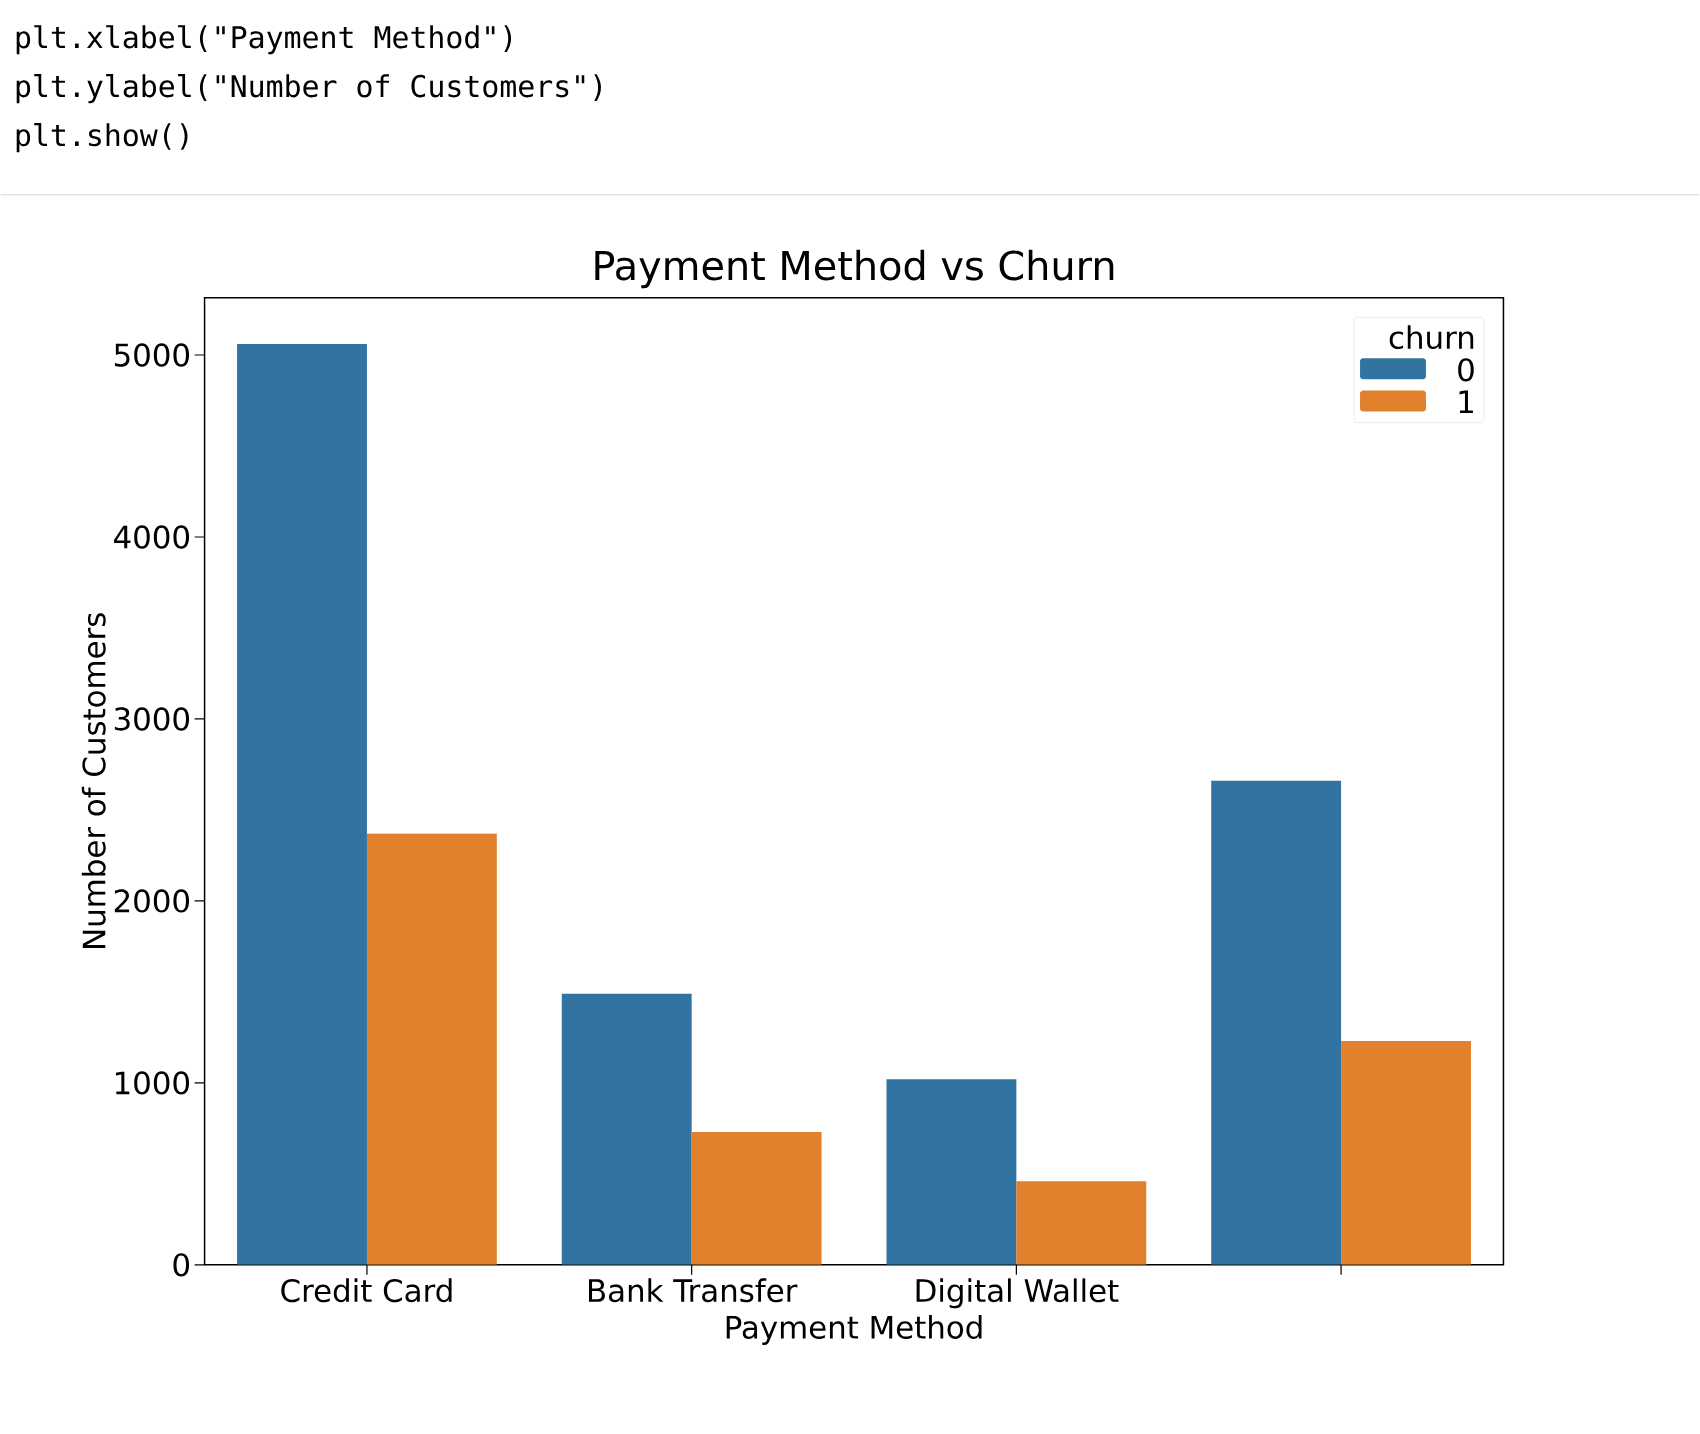 Image resolution: width=1700 pixels, height=1434 pixels. I want to click on y-axis-title: Number of Customers, so click(93, 781).